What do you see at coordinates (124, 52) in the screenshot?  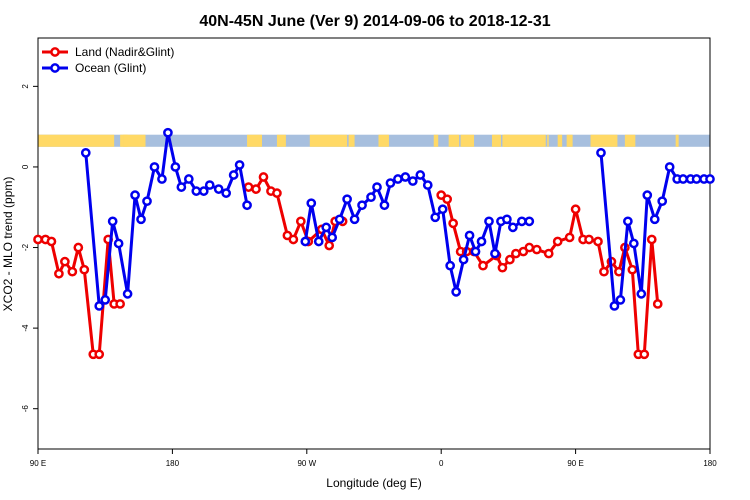 I see `legend-label: Land (Nadir&Glint)` at bounding box center [124, 52].